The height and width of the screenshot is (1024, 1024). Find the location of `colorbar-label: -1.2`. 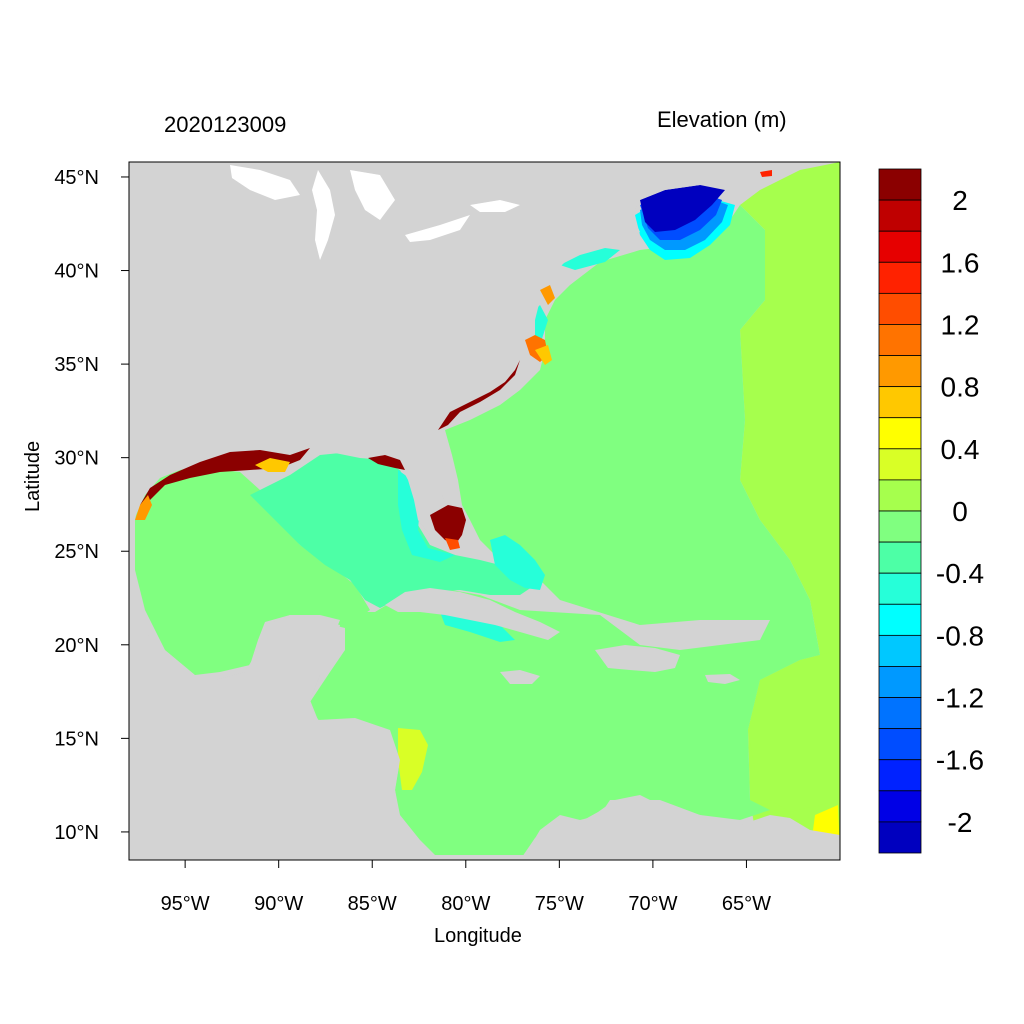

colorbar-label: -1.2 is located at coordinates (960, 698).